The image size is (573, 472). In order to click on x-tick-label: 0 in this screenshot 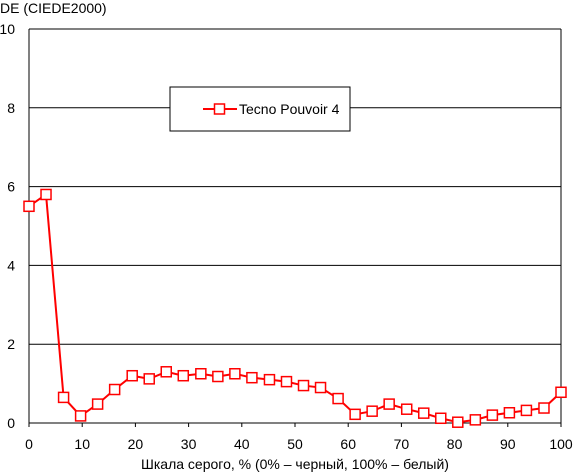, I will do `click(29, 444)`.